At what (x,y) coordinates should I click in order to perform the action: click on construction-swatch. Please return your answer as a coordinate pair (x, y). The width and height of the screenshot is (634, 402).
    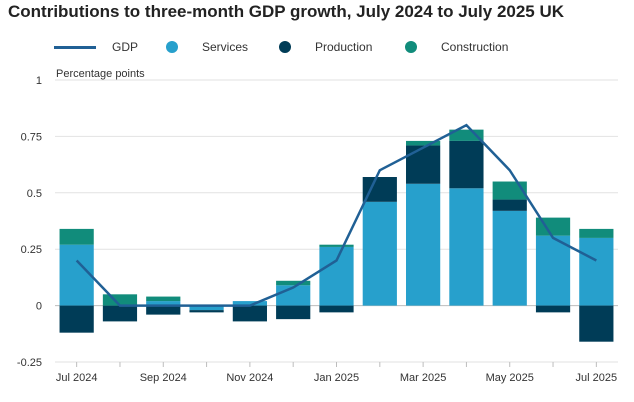
    Looking at the image, I should click on (411, 47).